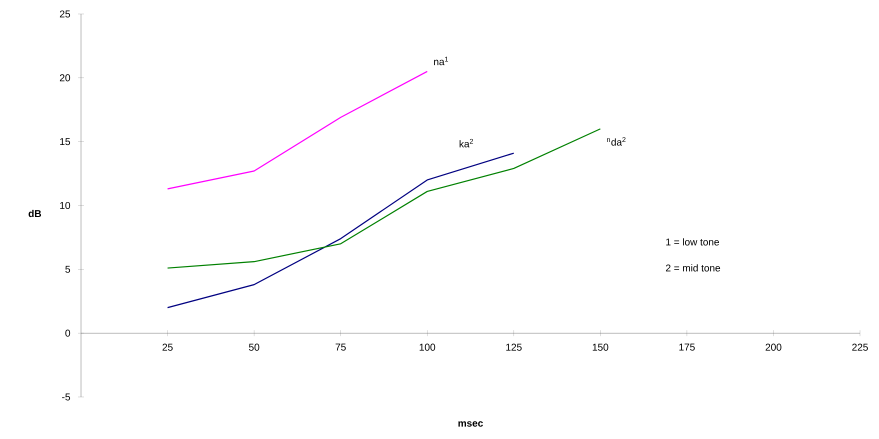  I want to click on x-tick-label: 75, so click(341, 347).